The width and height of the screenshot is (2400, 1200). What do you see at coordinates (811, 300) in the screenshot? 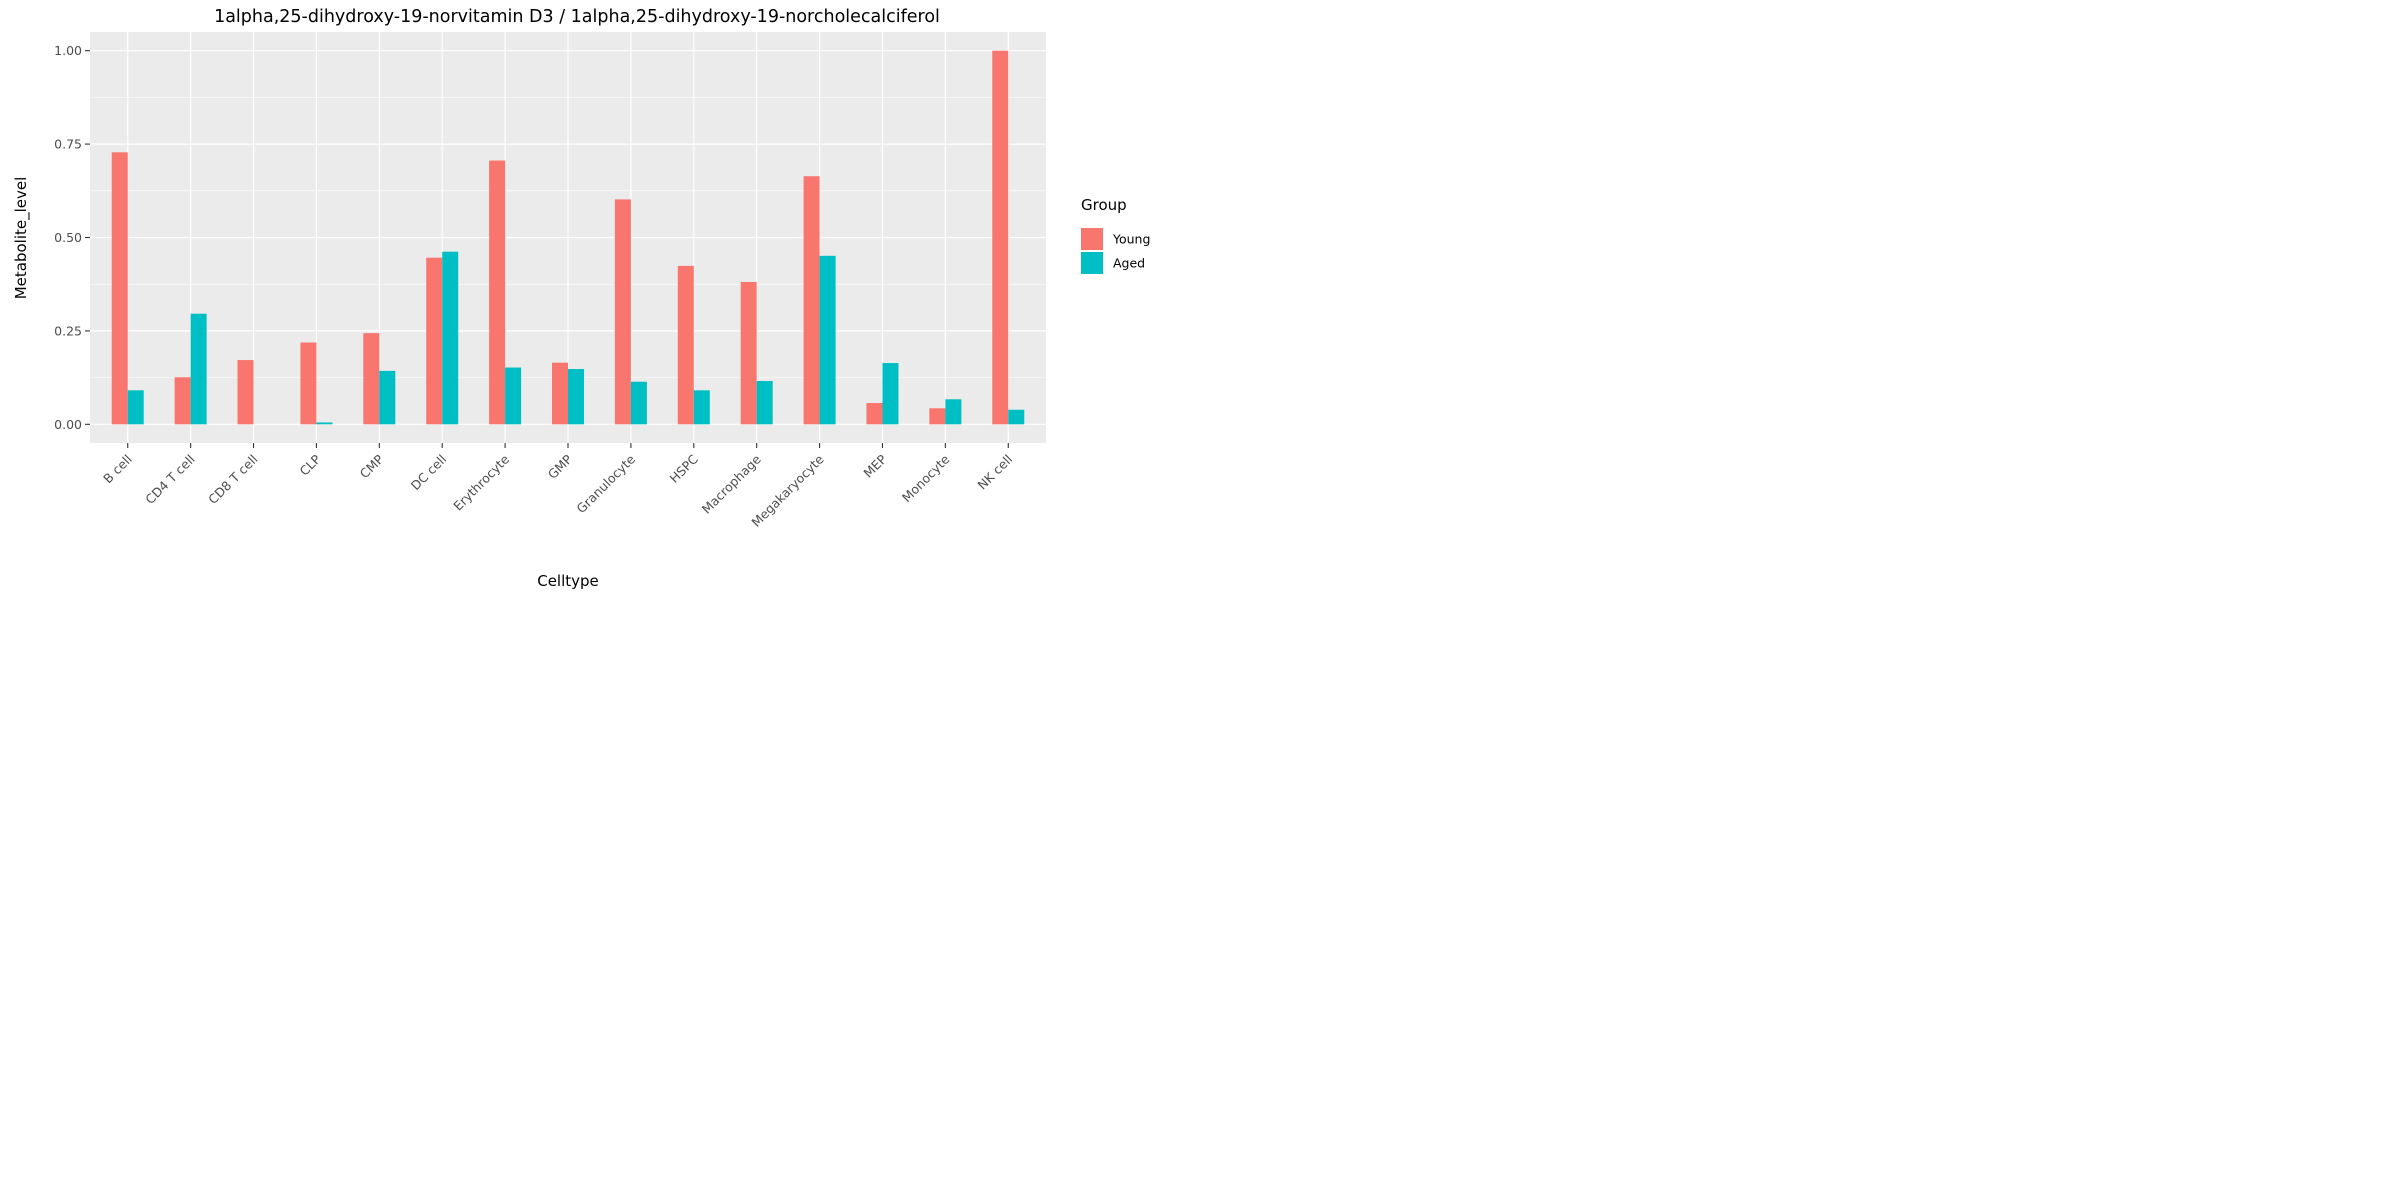
I see `bar-young-megakaryocyte` at bounding box center [811, 300].